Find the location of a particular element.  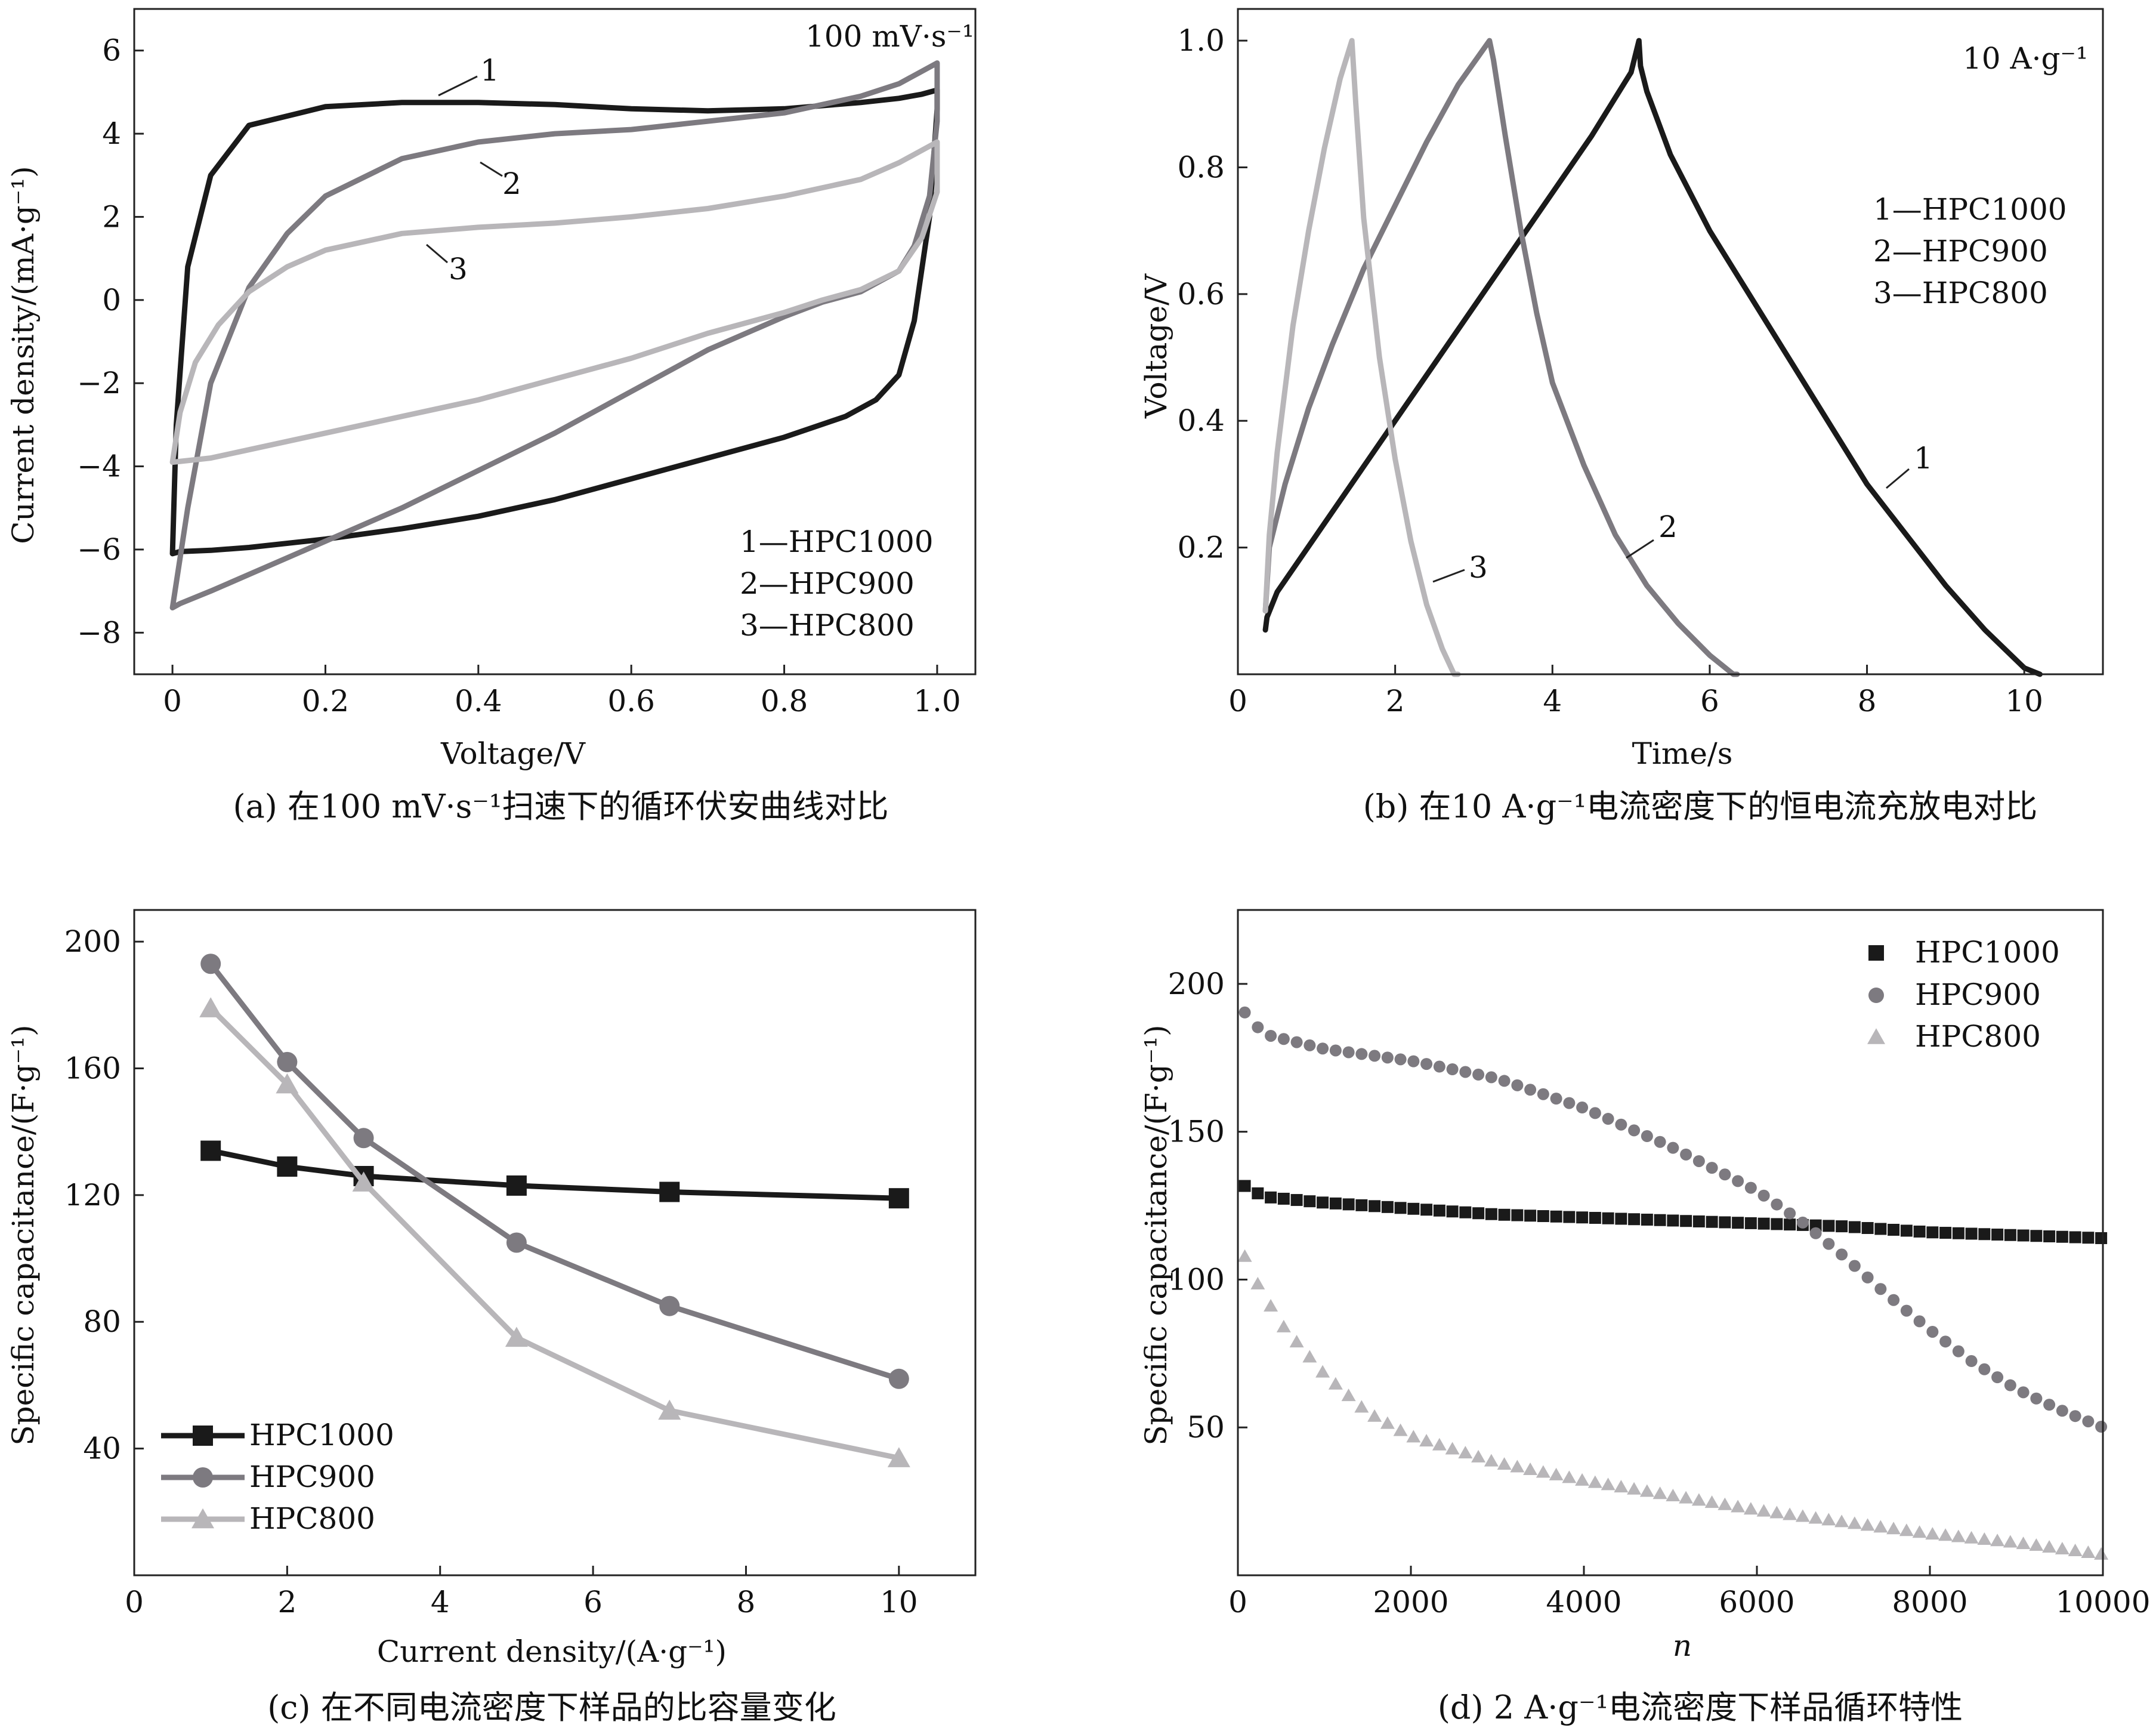

panel-d-x-tick-label: 6000 is located at coordinates (1756, 1602).